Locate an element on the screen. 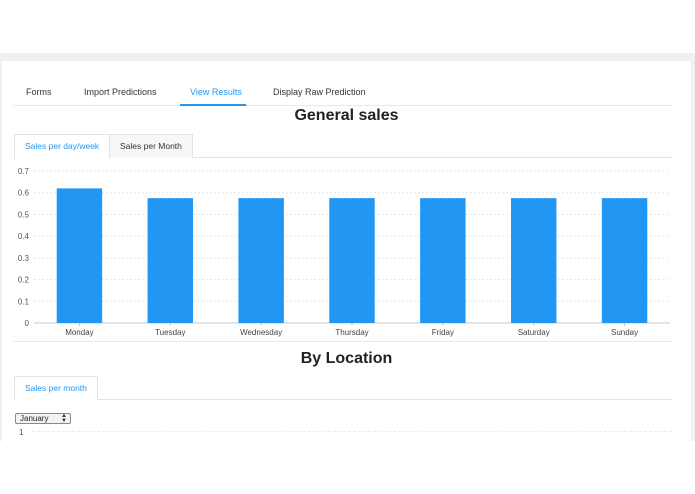  x-tick-label: Thursday is located at coordinates (351, 332).